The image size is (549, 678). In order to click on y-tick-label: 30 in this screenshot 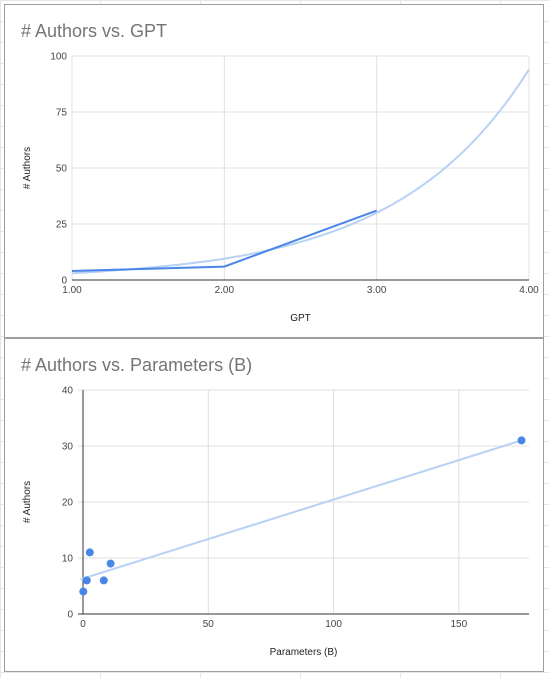, I will do `click(68, 447)`.